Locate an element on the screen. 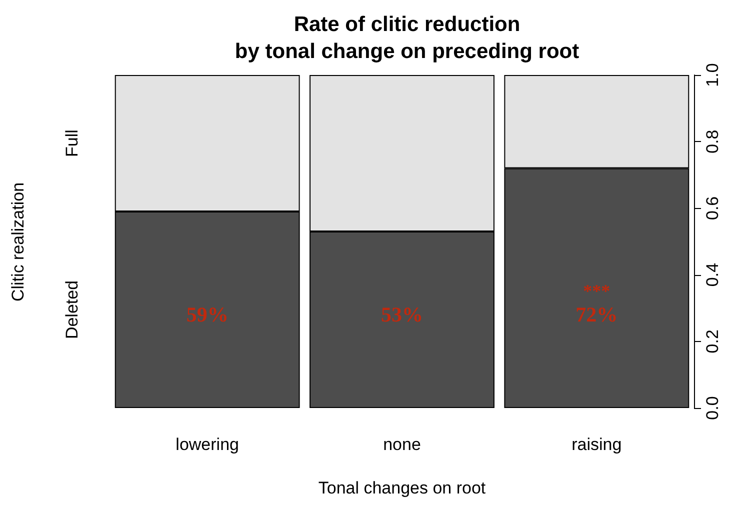 This screenshot has height=514, width=744. annotation: *** is located at coordinates (596, 291).